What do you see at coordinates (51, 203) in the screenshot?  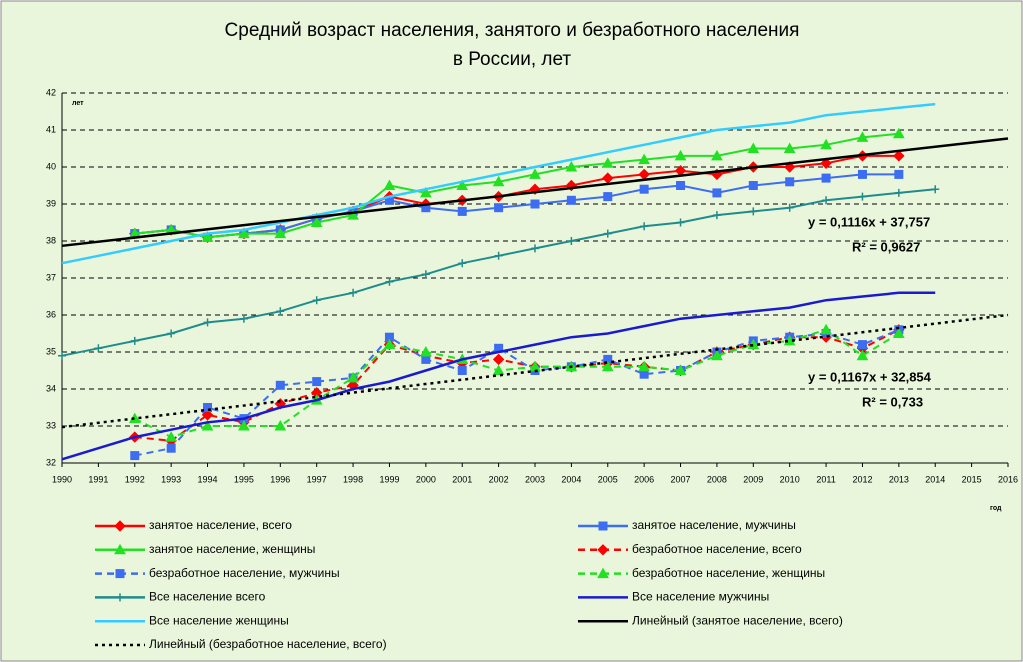 I see `y-tick-label: 39` at bounding box center [51, 203].